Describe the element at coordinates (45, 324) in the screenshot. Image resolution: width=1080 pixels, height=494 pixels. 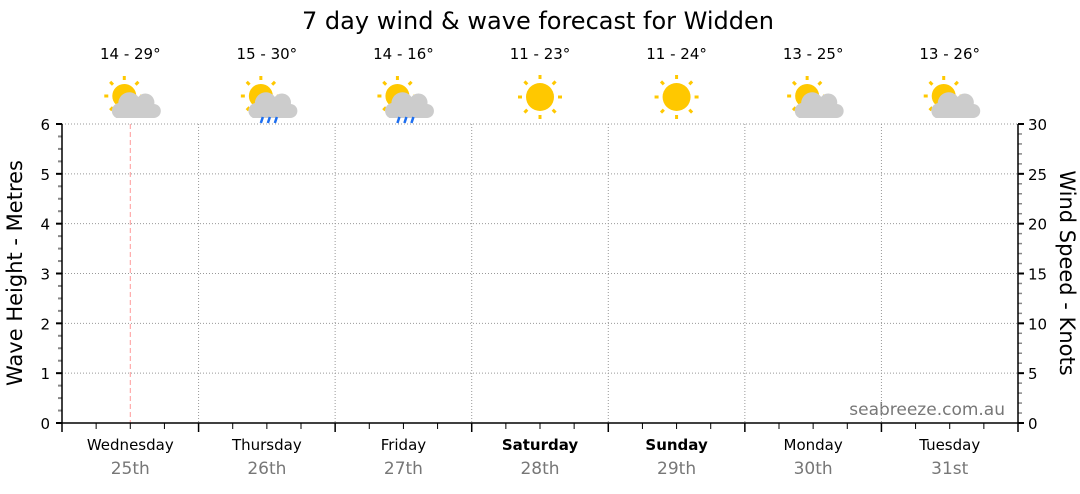
I see `y-left-tick-label: 2` at that location.